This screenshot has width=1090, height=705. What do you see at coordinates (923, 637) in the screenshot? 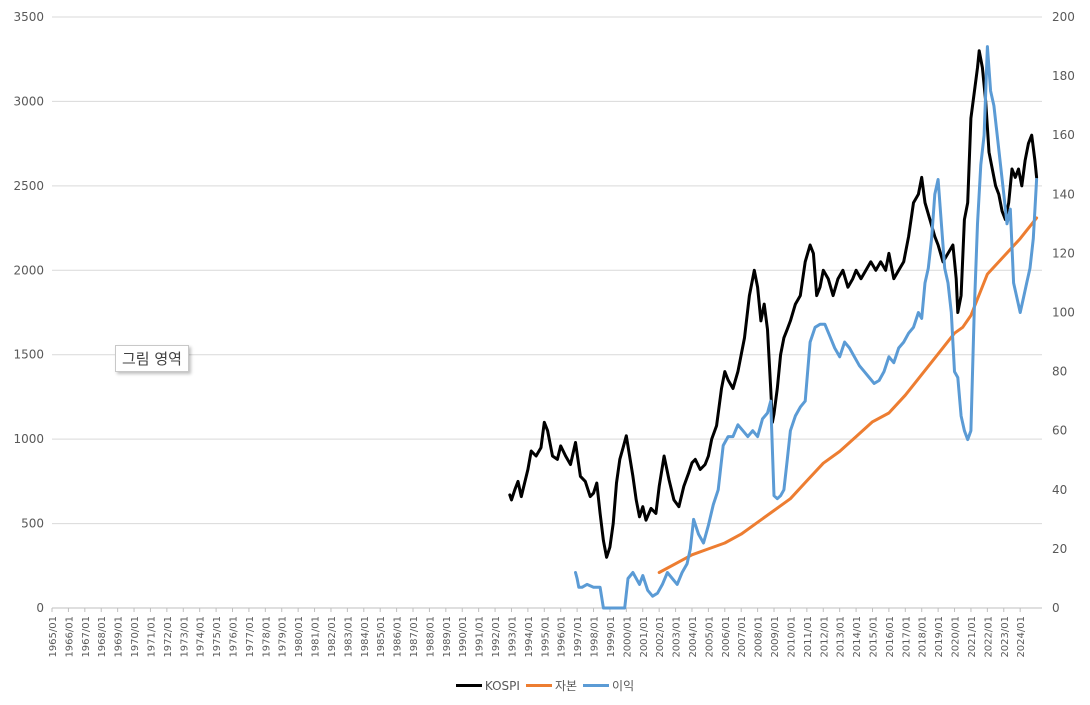
I see `x-tick-label: 2018/01` at bounding box center [923, 637].